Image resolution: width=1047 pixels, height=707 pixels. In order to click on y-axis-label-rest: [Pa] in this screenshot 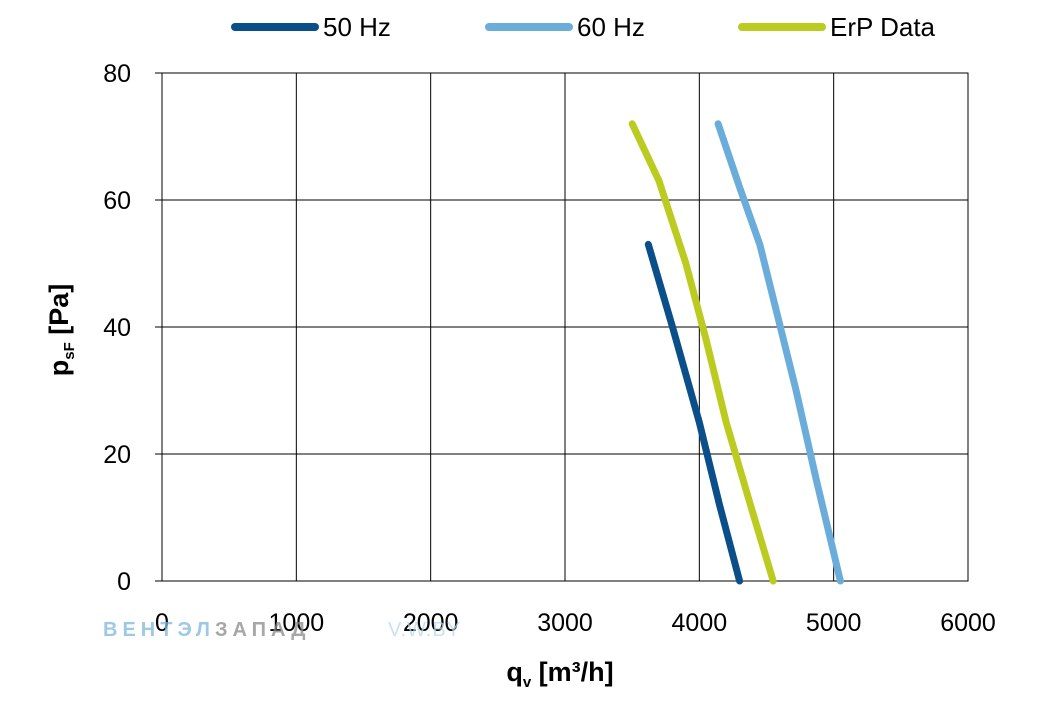, I will do `click(59, 313)`.